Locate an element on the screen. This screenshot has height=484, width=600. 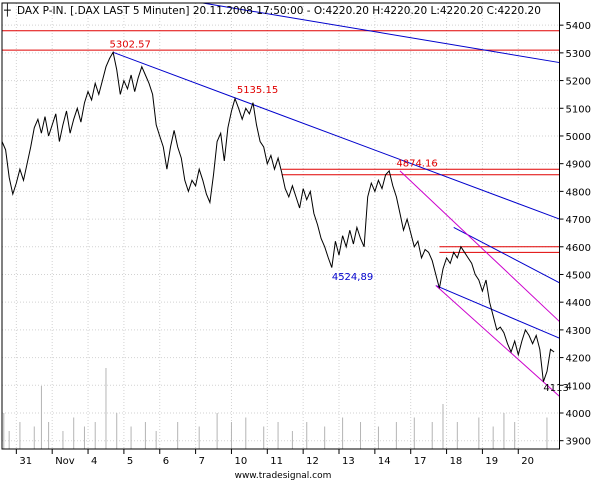
x-axis: 31 Nov 4 5 6 7 10 11 12 13 14 17 18 19 20 is located at coordinates (274, 458).